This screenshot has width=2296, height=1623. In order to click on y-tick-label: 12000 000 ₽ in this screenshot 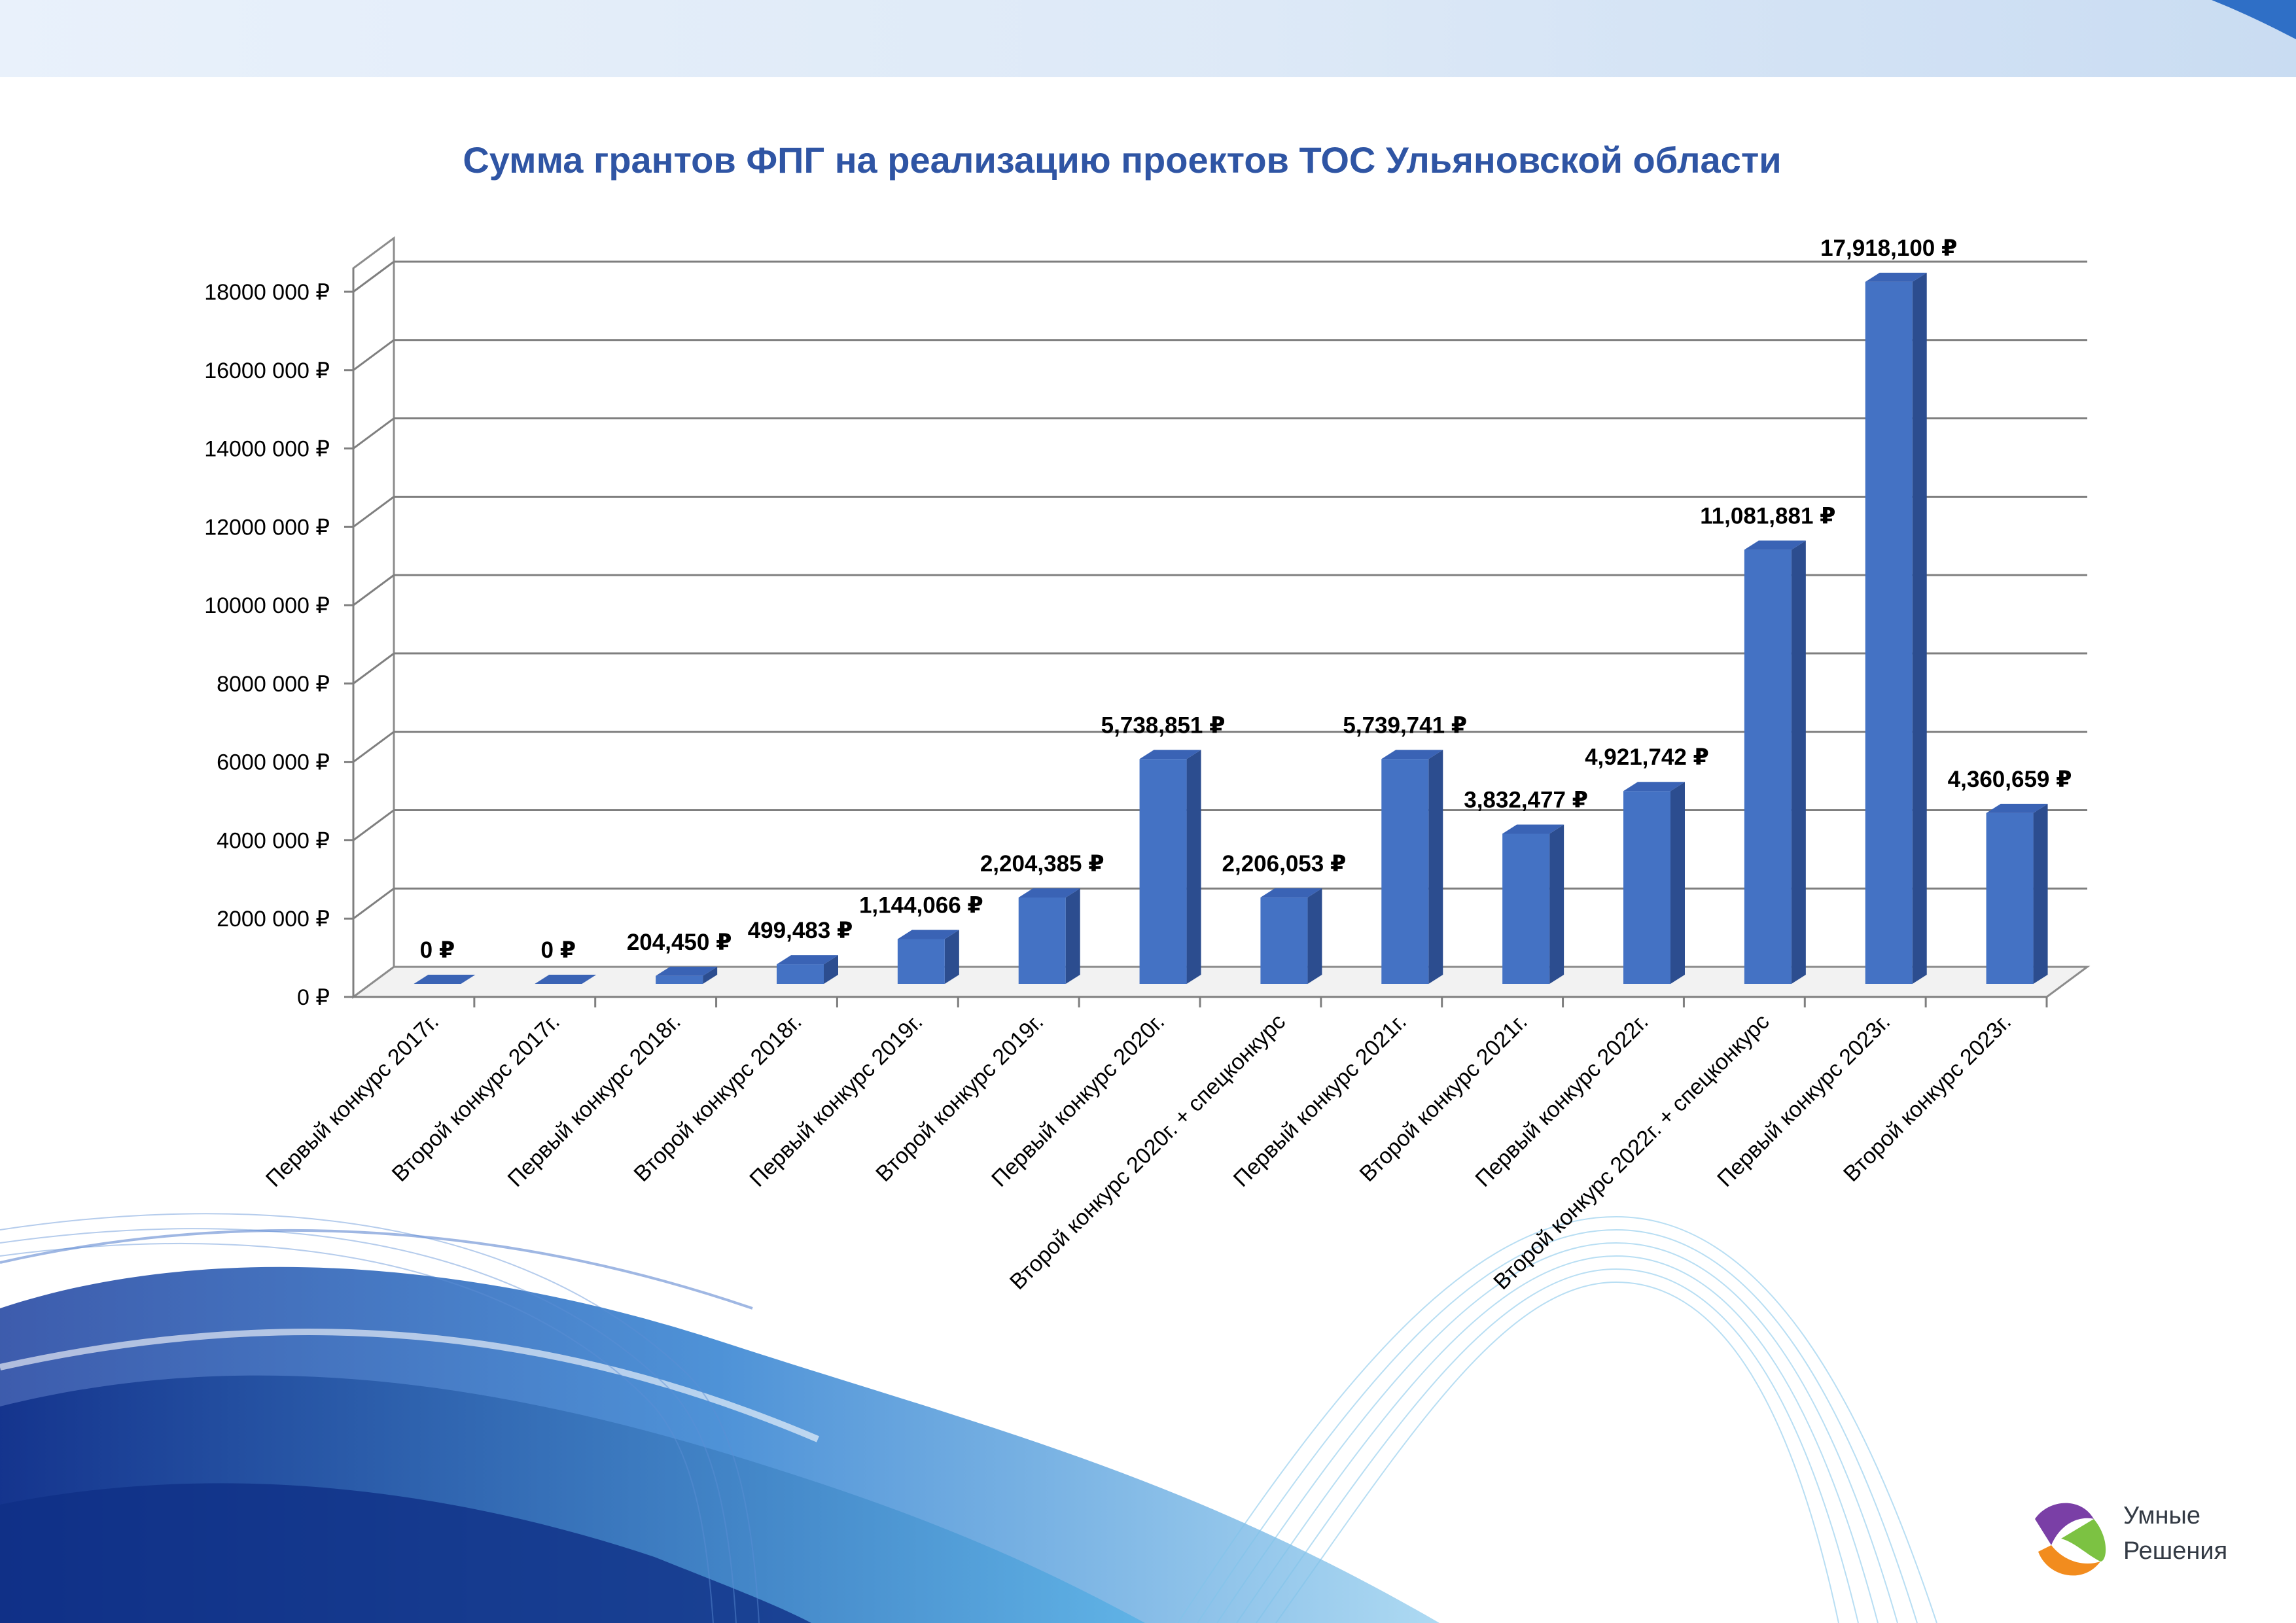, I will do `click(267, 528)`.